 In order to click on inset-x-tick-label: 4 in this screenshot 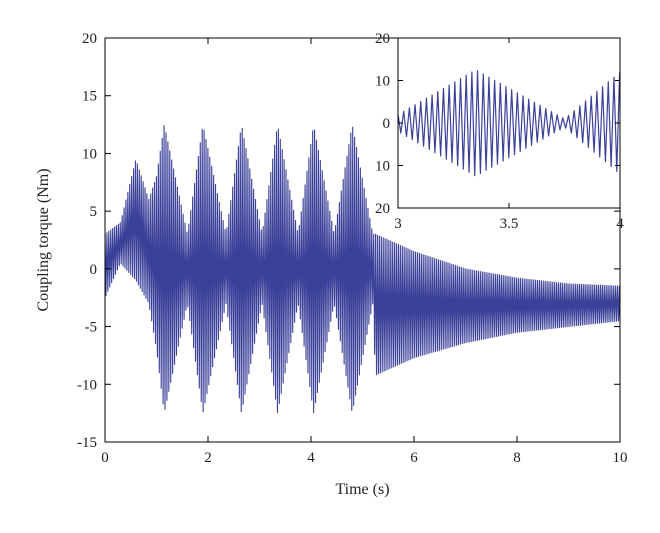, I will do `click(620, 224)`.